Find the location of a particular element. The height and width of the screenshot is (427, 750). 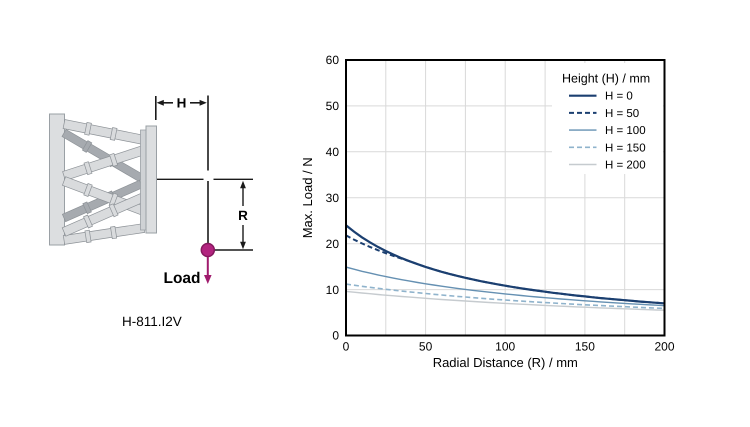

svg-text: 10 is located at coordinates (333, 290).